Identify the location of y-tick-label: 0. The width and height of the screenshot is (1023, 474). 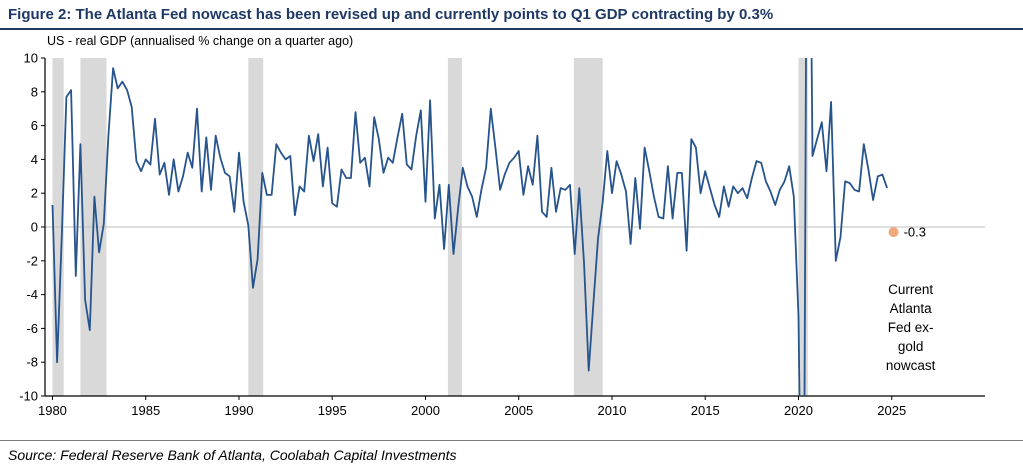
(34, 227).